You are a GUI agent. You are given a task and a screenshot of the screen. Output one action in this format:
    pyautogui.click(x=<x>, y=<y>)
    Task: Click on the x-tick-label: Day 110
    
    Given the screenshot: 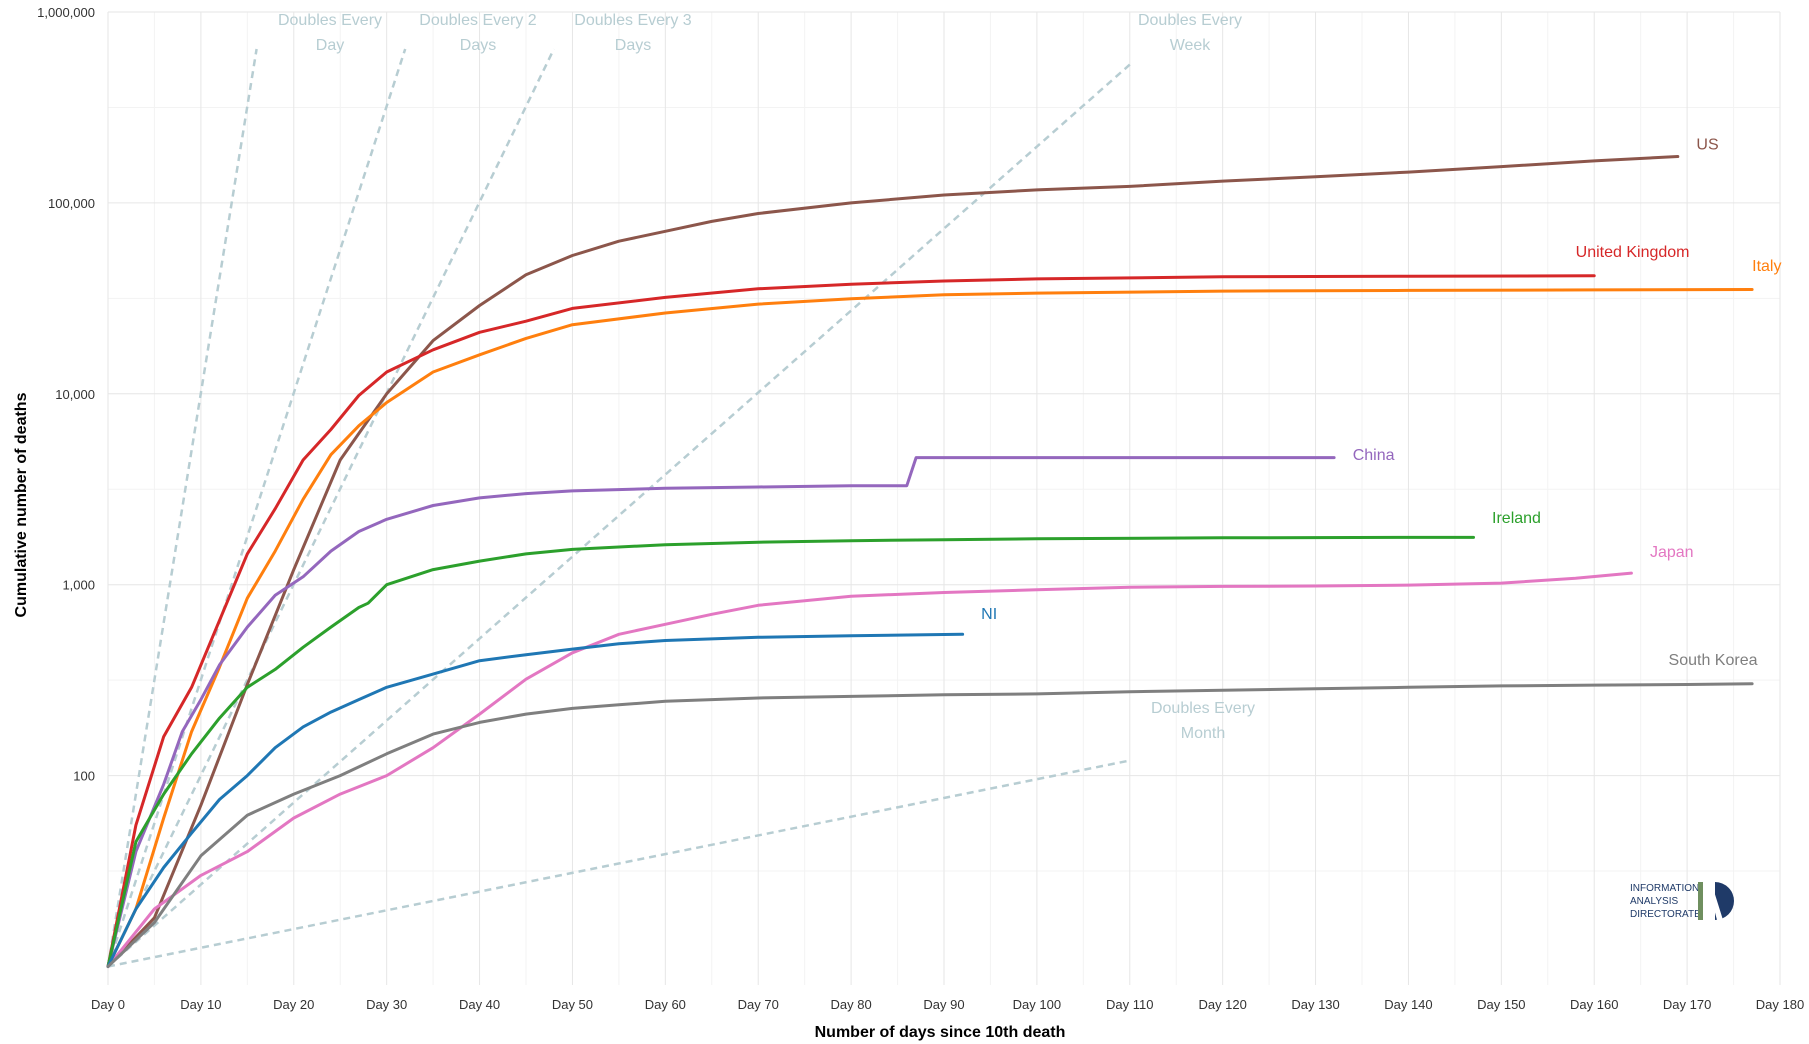 What is the action you would take?
    pyautogui.click(x=1129, y=1004)
    